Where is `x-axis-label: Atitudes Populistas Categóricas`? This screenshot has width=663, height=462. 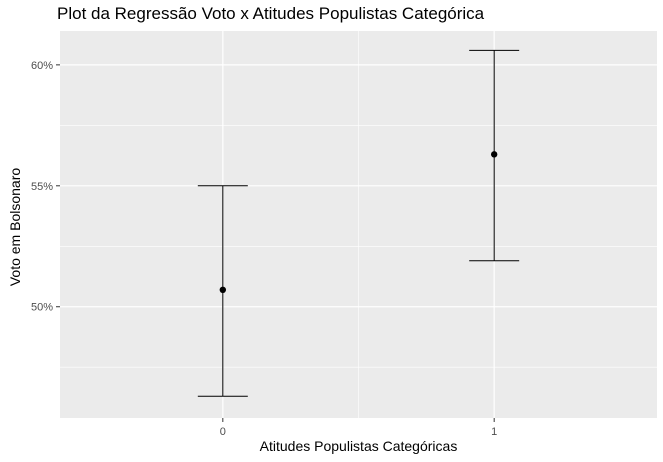
x-axis-label: Atitudes Populistas Categóricas is located at coordinates (358, 446).